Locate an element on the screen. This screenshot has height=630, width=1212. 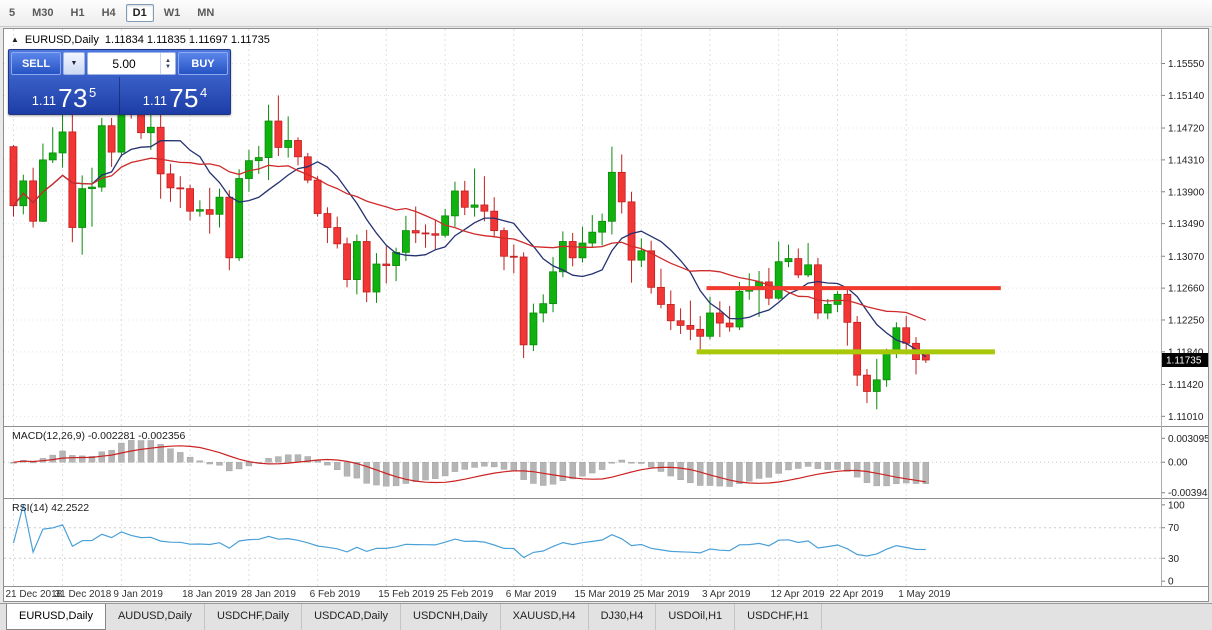
tf-button-w1: W1 is located at coordinates (172, 13).